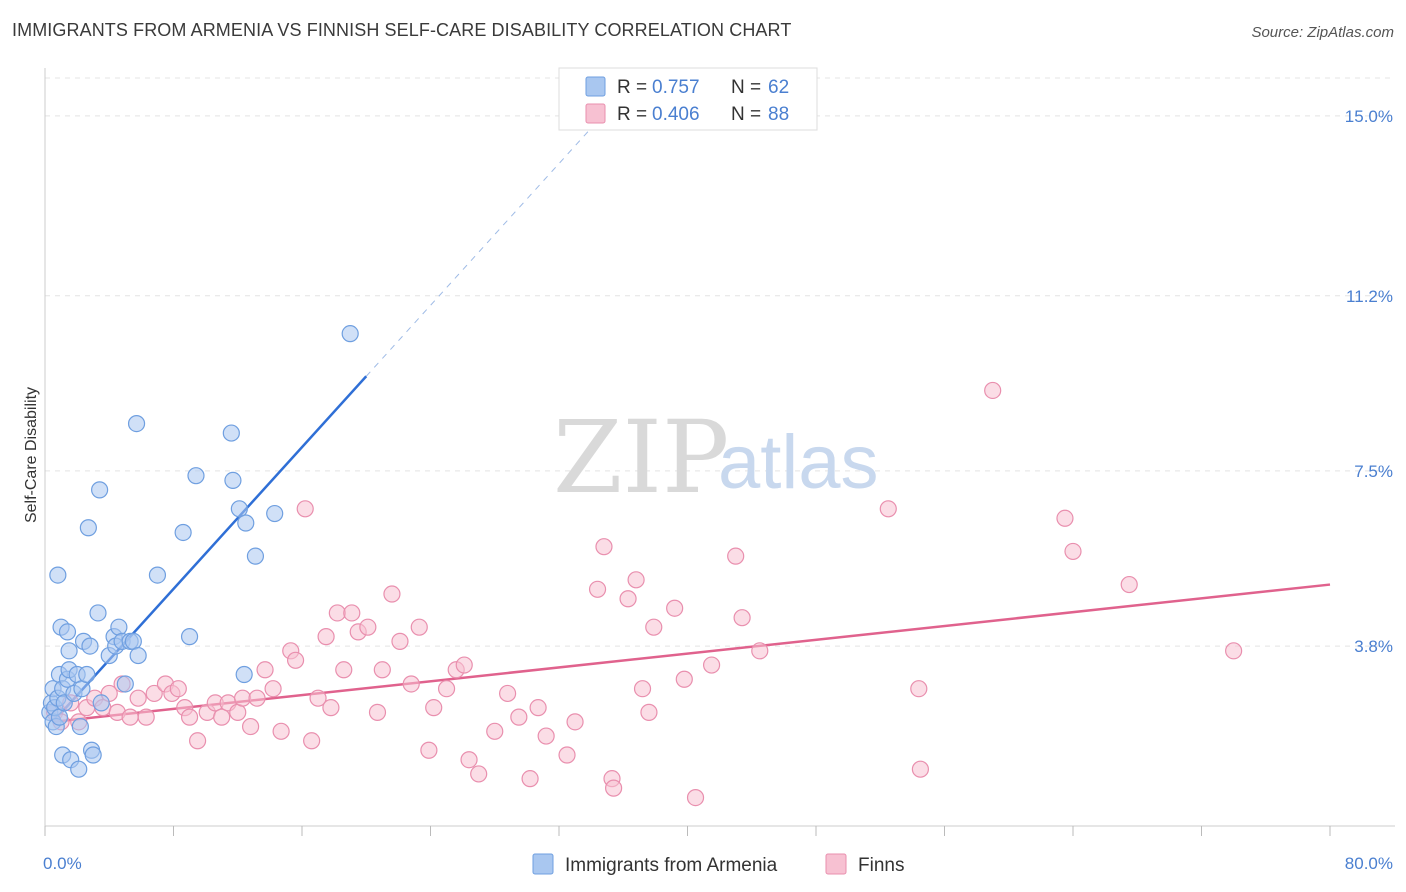 This screenshot has height=892, width=1406. Describe the element at coordinates (1322, 32) in the screenshot. I see `source-label: Source: ZipAtlas.com` at that location.